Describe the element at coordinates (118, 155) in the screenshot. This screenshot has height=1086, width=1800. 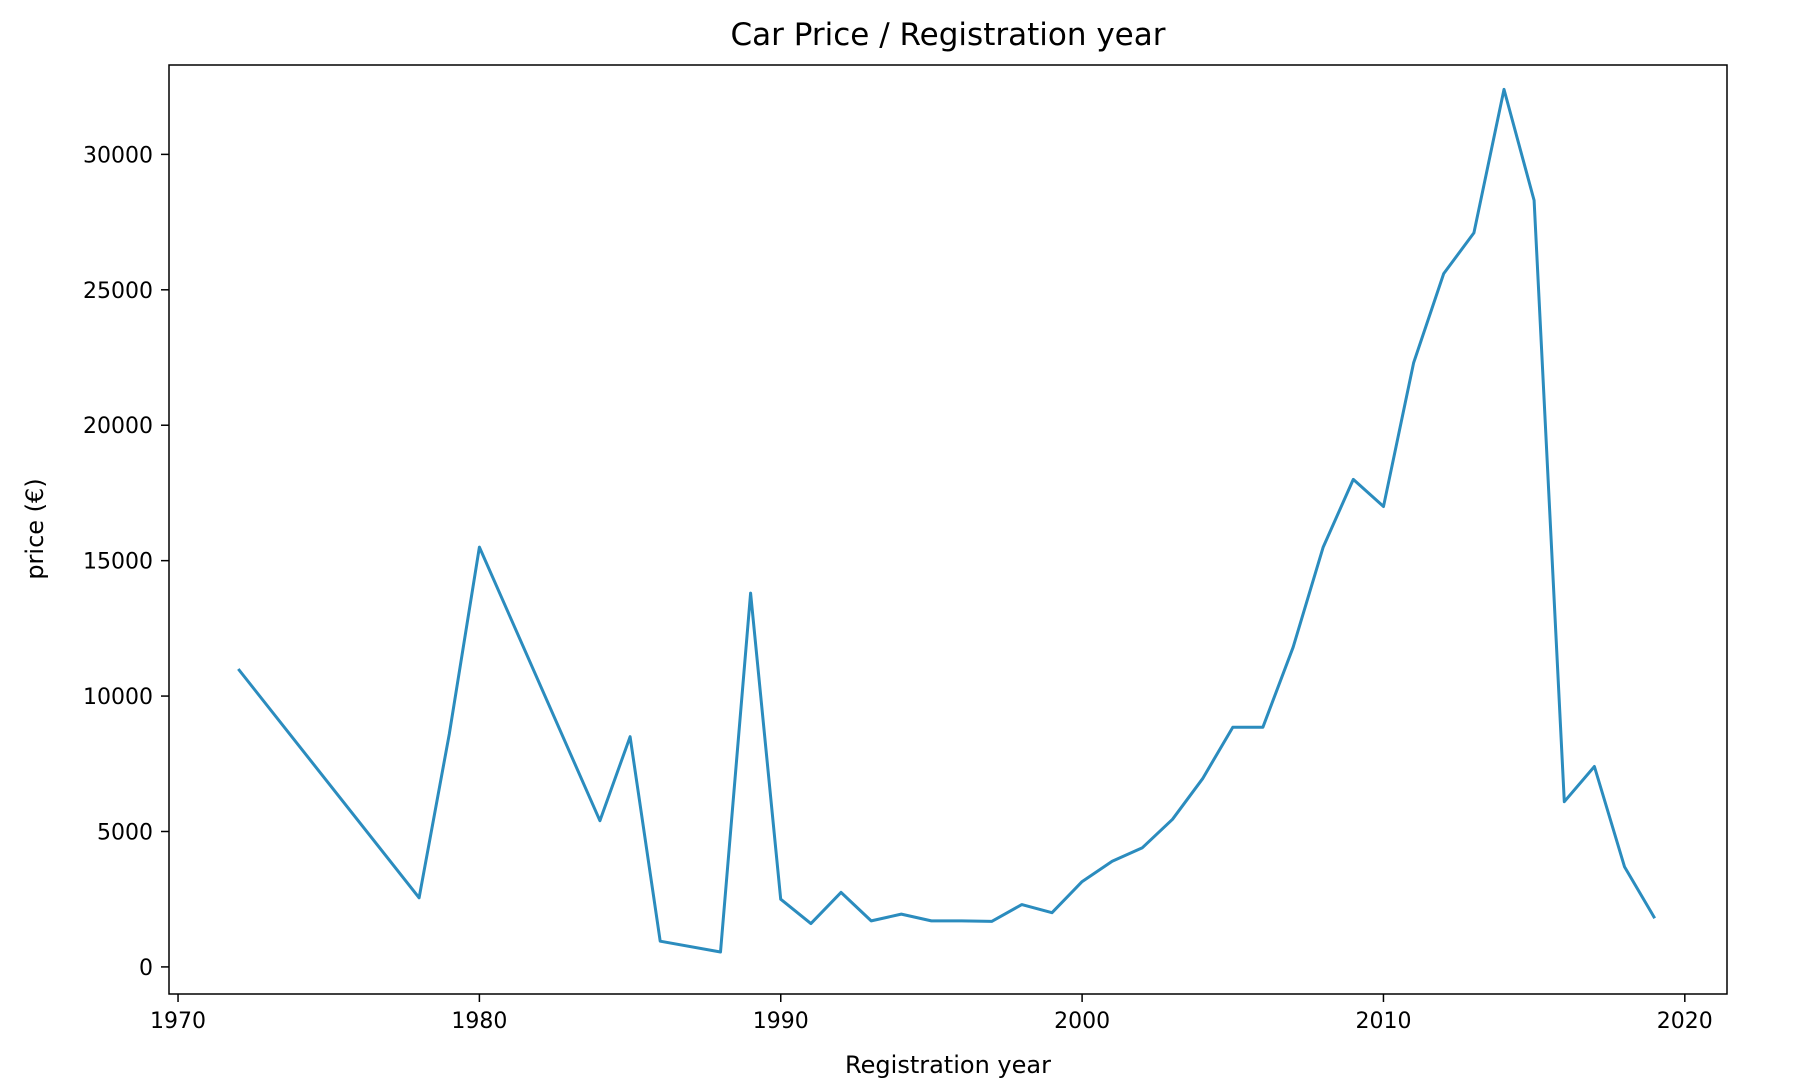
I see `y-tick-label: 30000` at that location.